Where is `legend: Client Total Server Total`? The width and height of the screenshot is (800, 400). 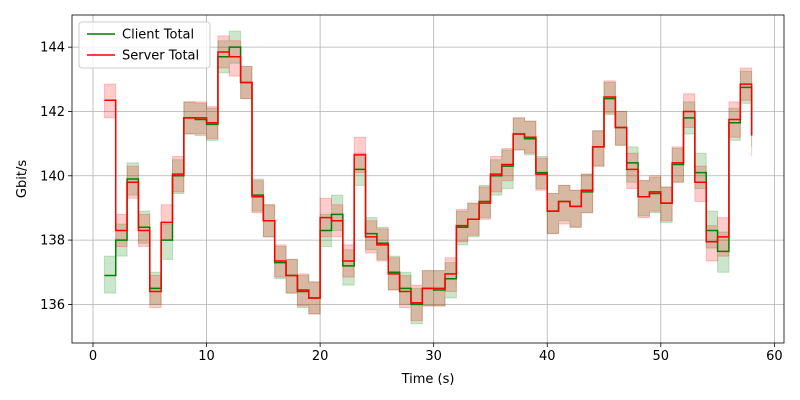 legend: Client Total Server Total is located at coordinates (144, 45).